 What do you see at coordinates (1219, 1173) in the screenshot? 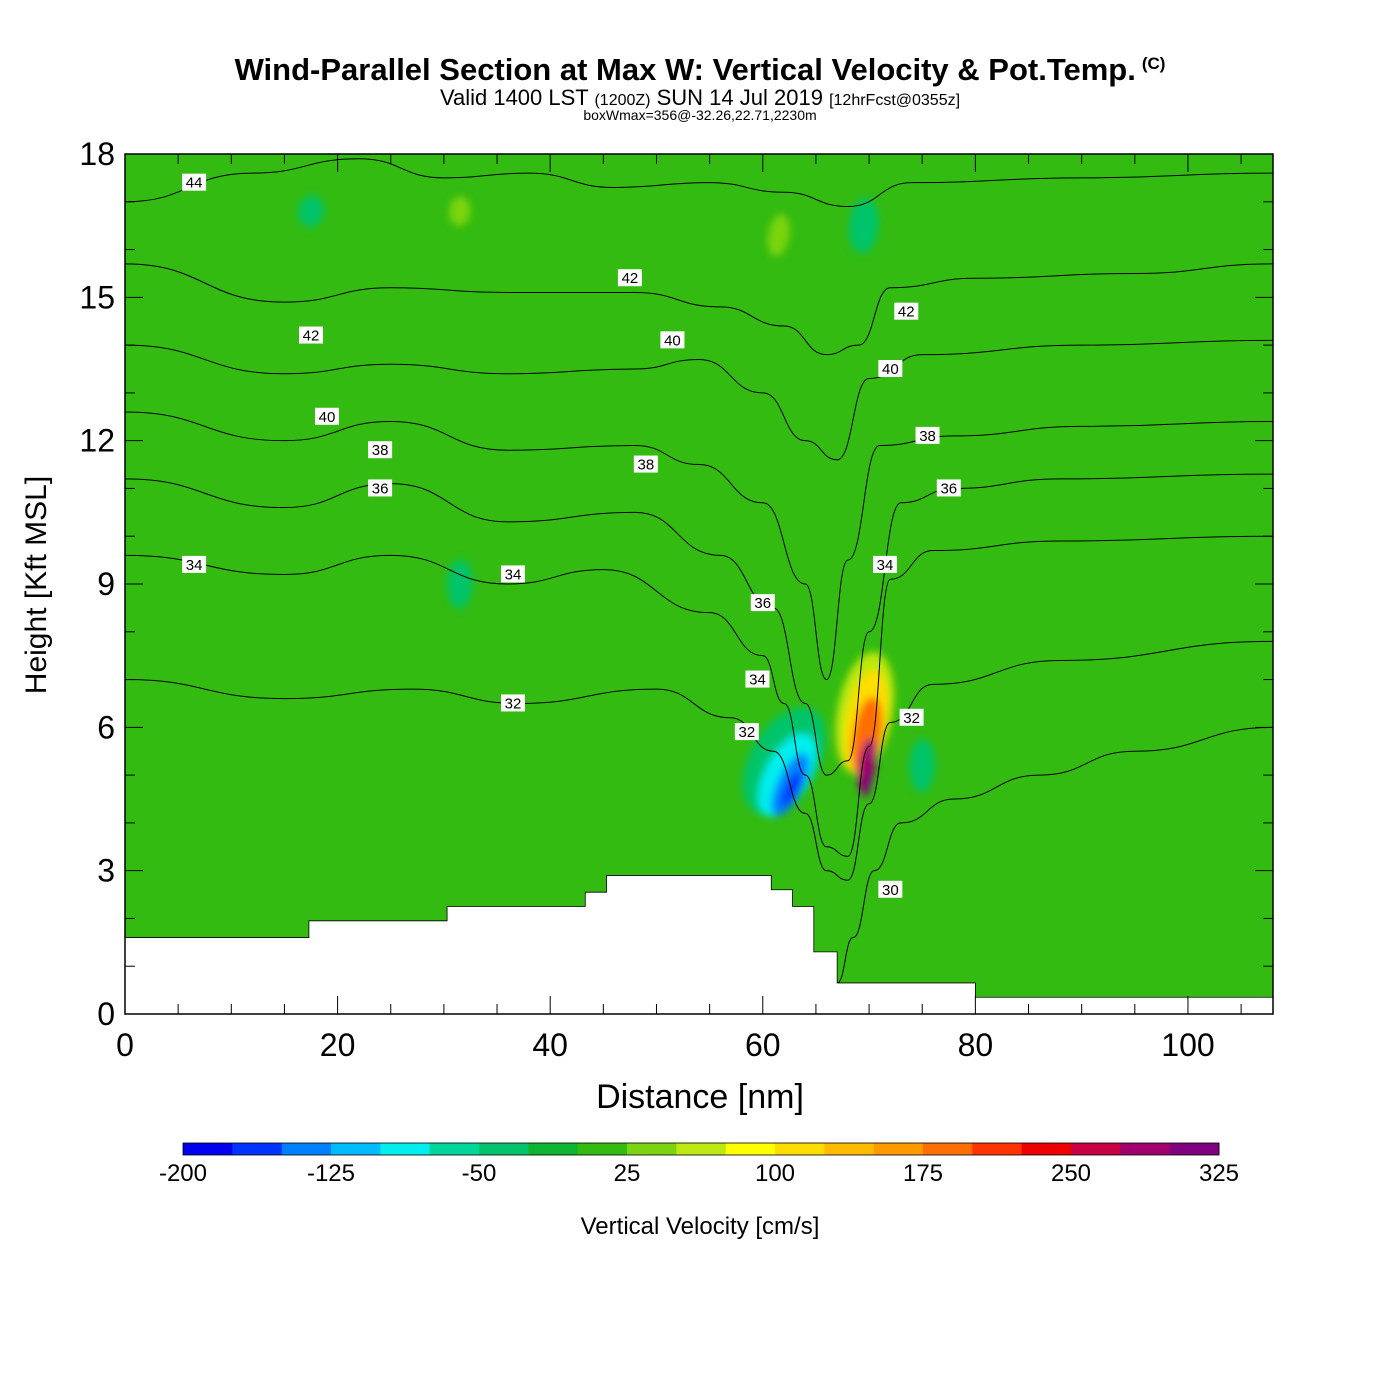
I see `colorbar-tick-label: 325` at bounding box center [1219, 1173].